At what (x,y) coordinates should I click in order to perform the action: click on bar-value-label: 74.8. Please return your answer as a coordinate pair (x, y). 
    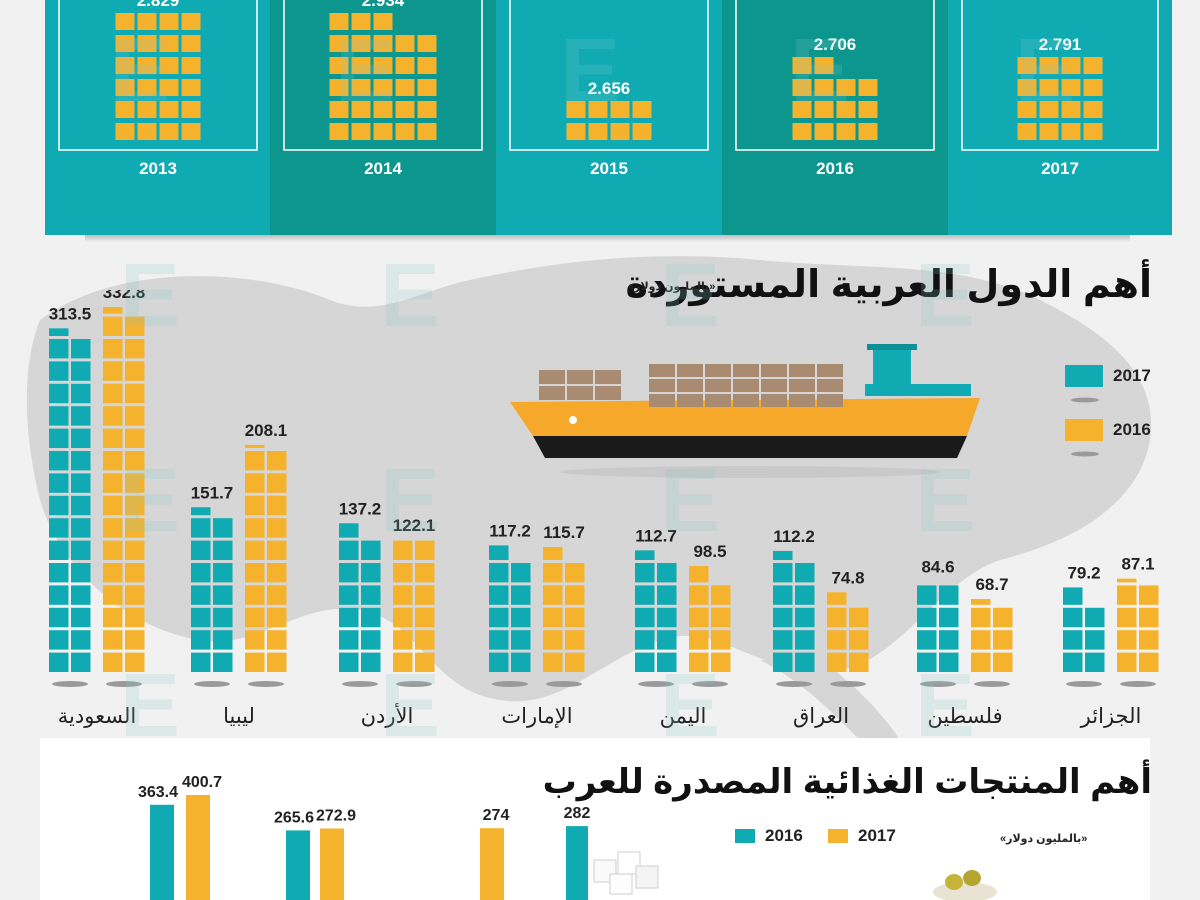
    Looking at the image, I should click on (847, 577).